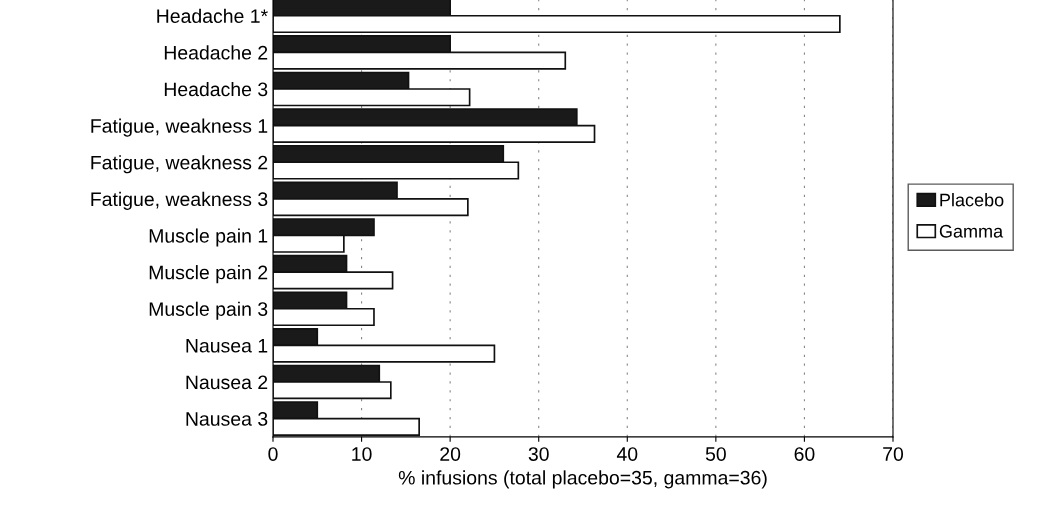 The height and width of the screenshot is (511, 1042). What do you see at coordinates (582, 479) in the screenshot?
I see `x-axis-title: % infusions (total placebo=35, gamma=36)` at bounding box center [582, 479].